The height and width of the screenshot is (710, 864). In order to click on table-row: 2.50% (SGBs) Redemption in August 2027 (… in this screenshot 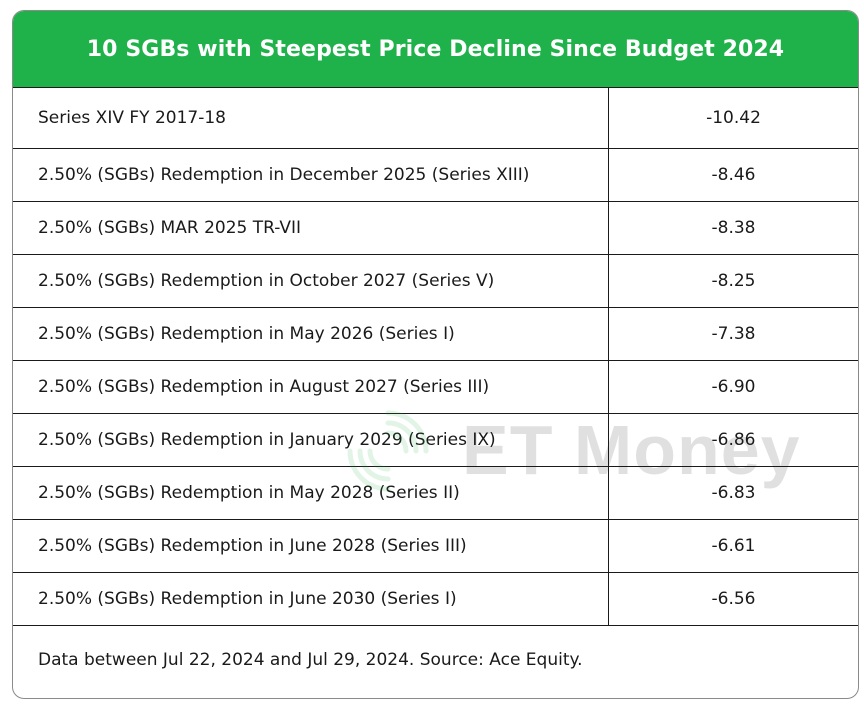, I will do `click(435, 387)`.